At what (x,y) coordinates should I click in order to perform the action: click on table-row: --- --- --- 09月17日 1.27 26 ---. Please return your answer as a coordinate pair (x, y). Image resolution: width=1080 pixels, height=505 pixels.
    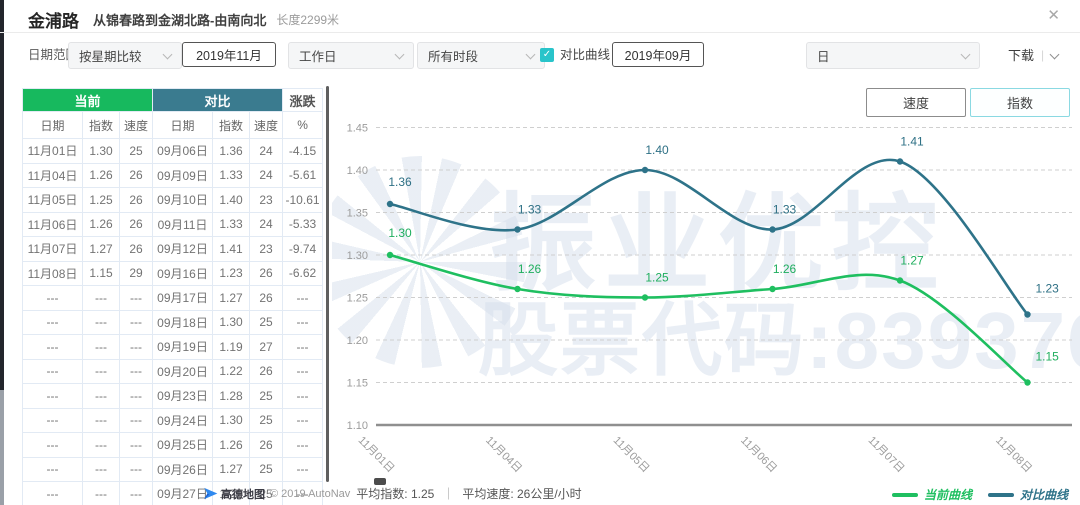
    Looking at the image, I should click on (173, 298).